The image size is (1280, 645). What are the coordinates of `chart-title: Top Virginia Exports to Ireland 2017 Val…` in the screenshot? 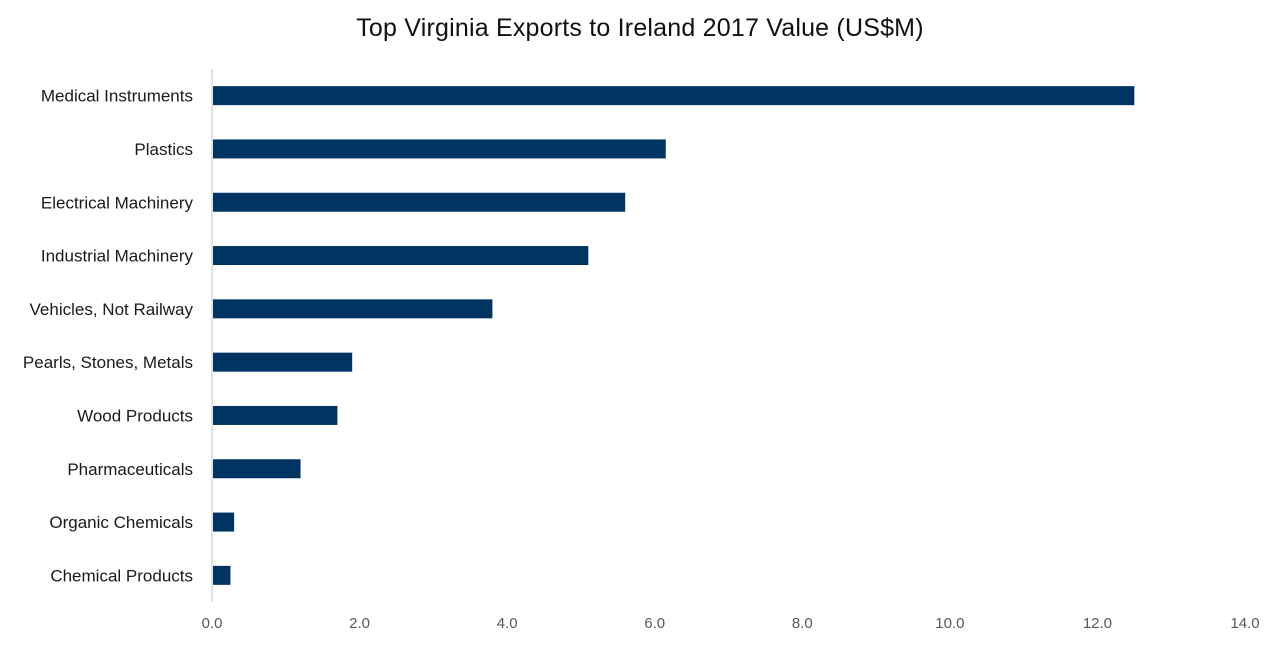 It's located at (640, 28).